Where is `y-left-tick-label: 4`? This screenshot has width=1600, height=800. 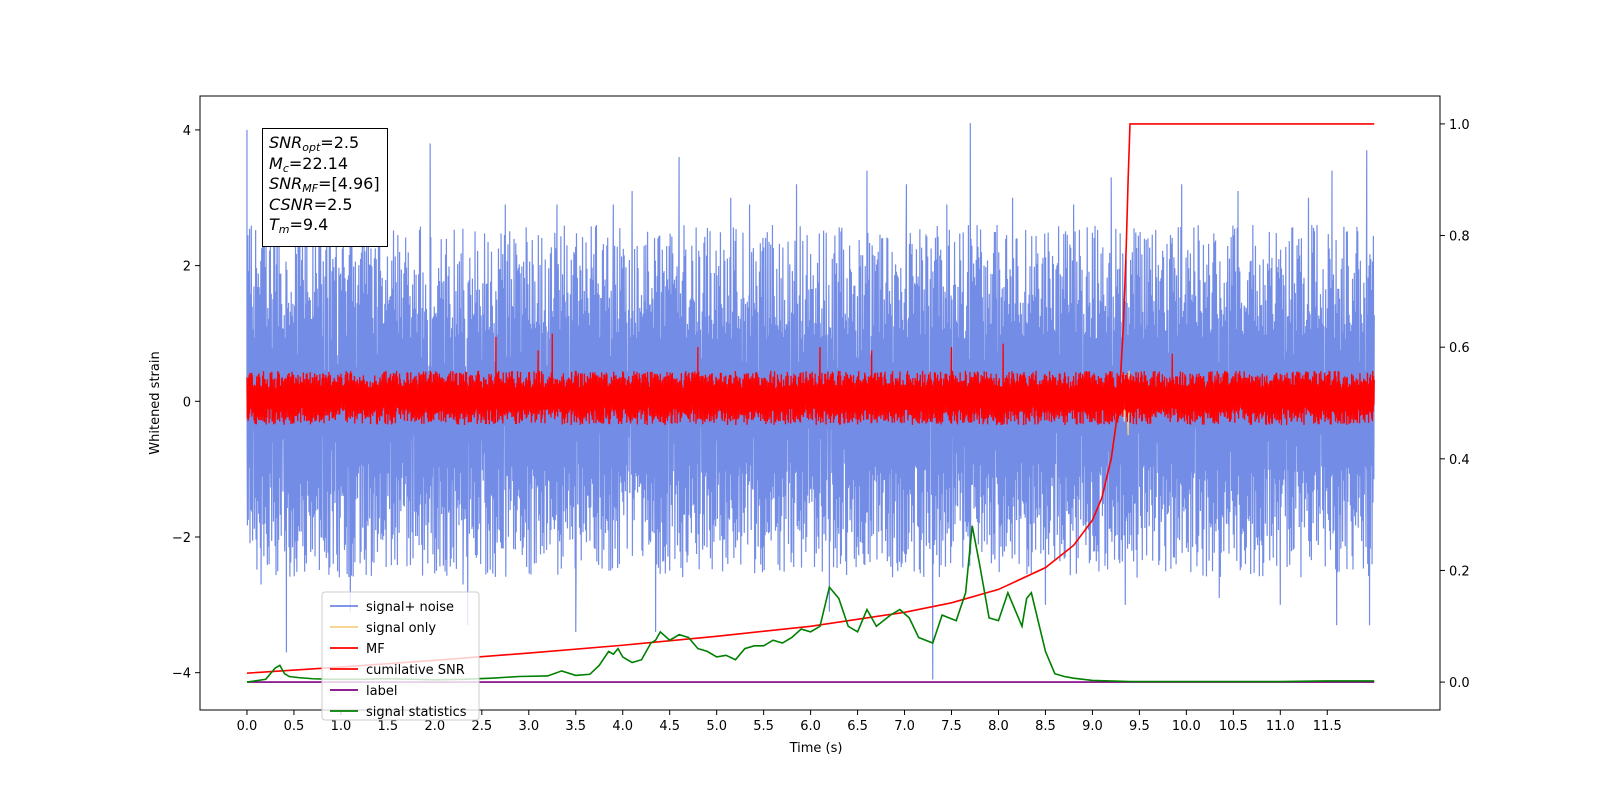
y-left-tick-label: 4 is located at coordinates (187, 131).